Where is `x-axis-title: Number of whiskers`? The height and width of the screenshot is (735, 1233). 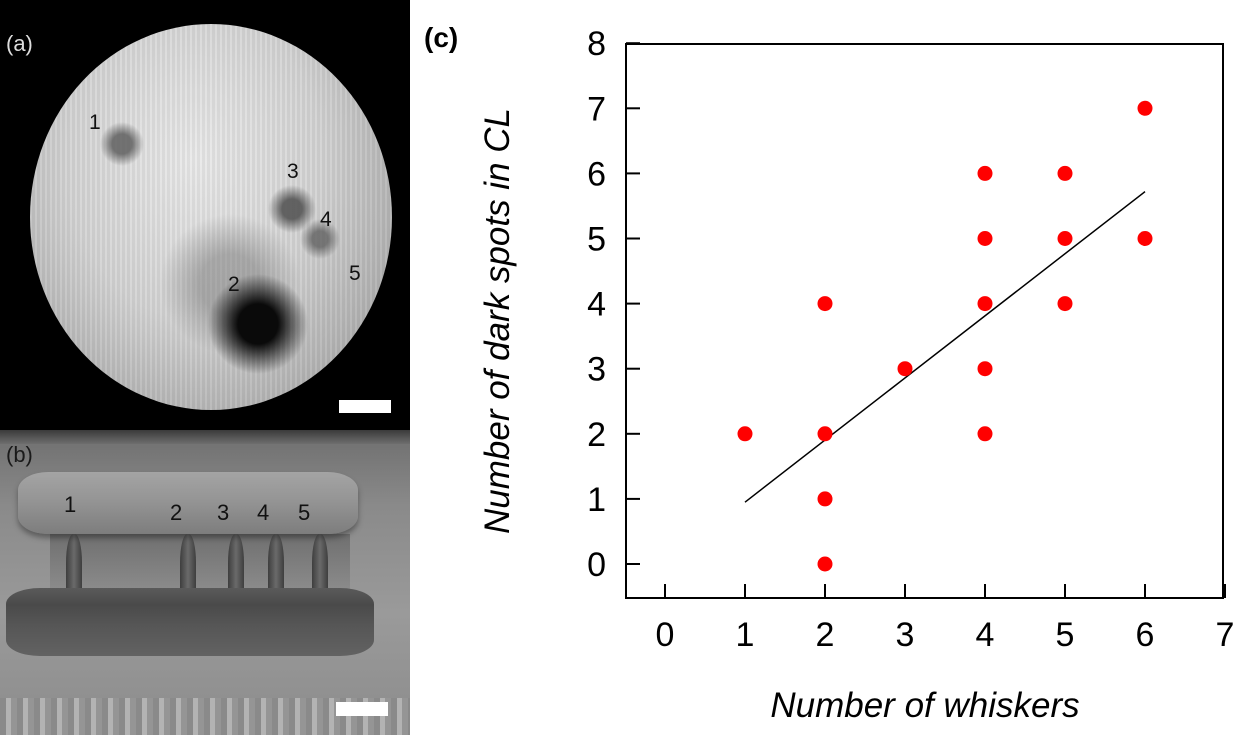 x-axis-title: Number of whiskers is located at coordinates (924, 705).